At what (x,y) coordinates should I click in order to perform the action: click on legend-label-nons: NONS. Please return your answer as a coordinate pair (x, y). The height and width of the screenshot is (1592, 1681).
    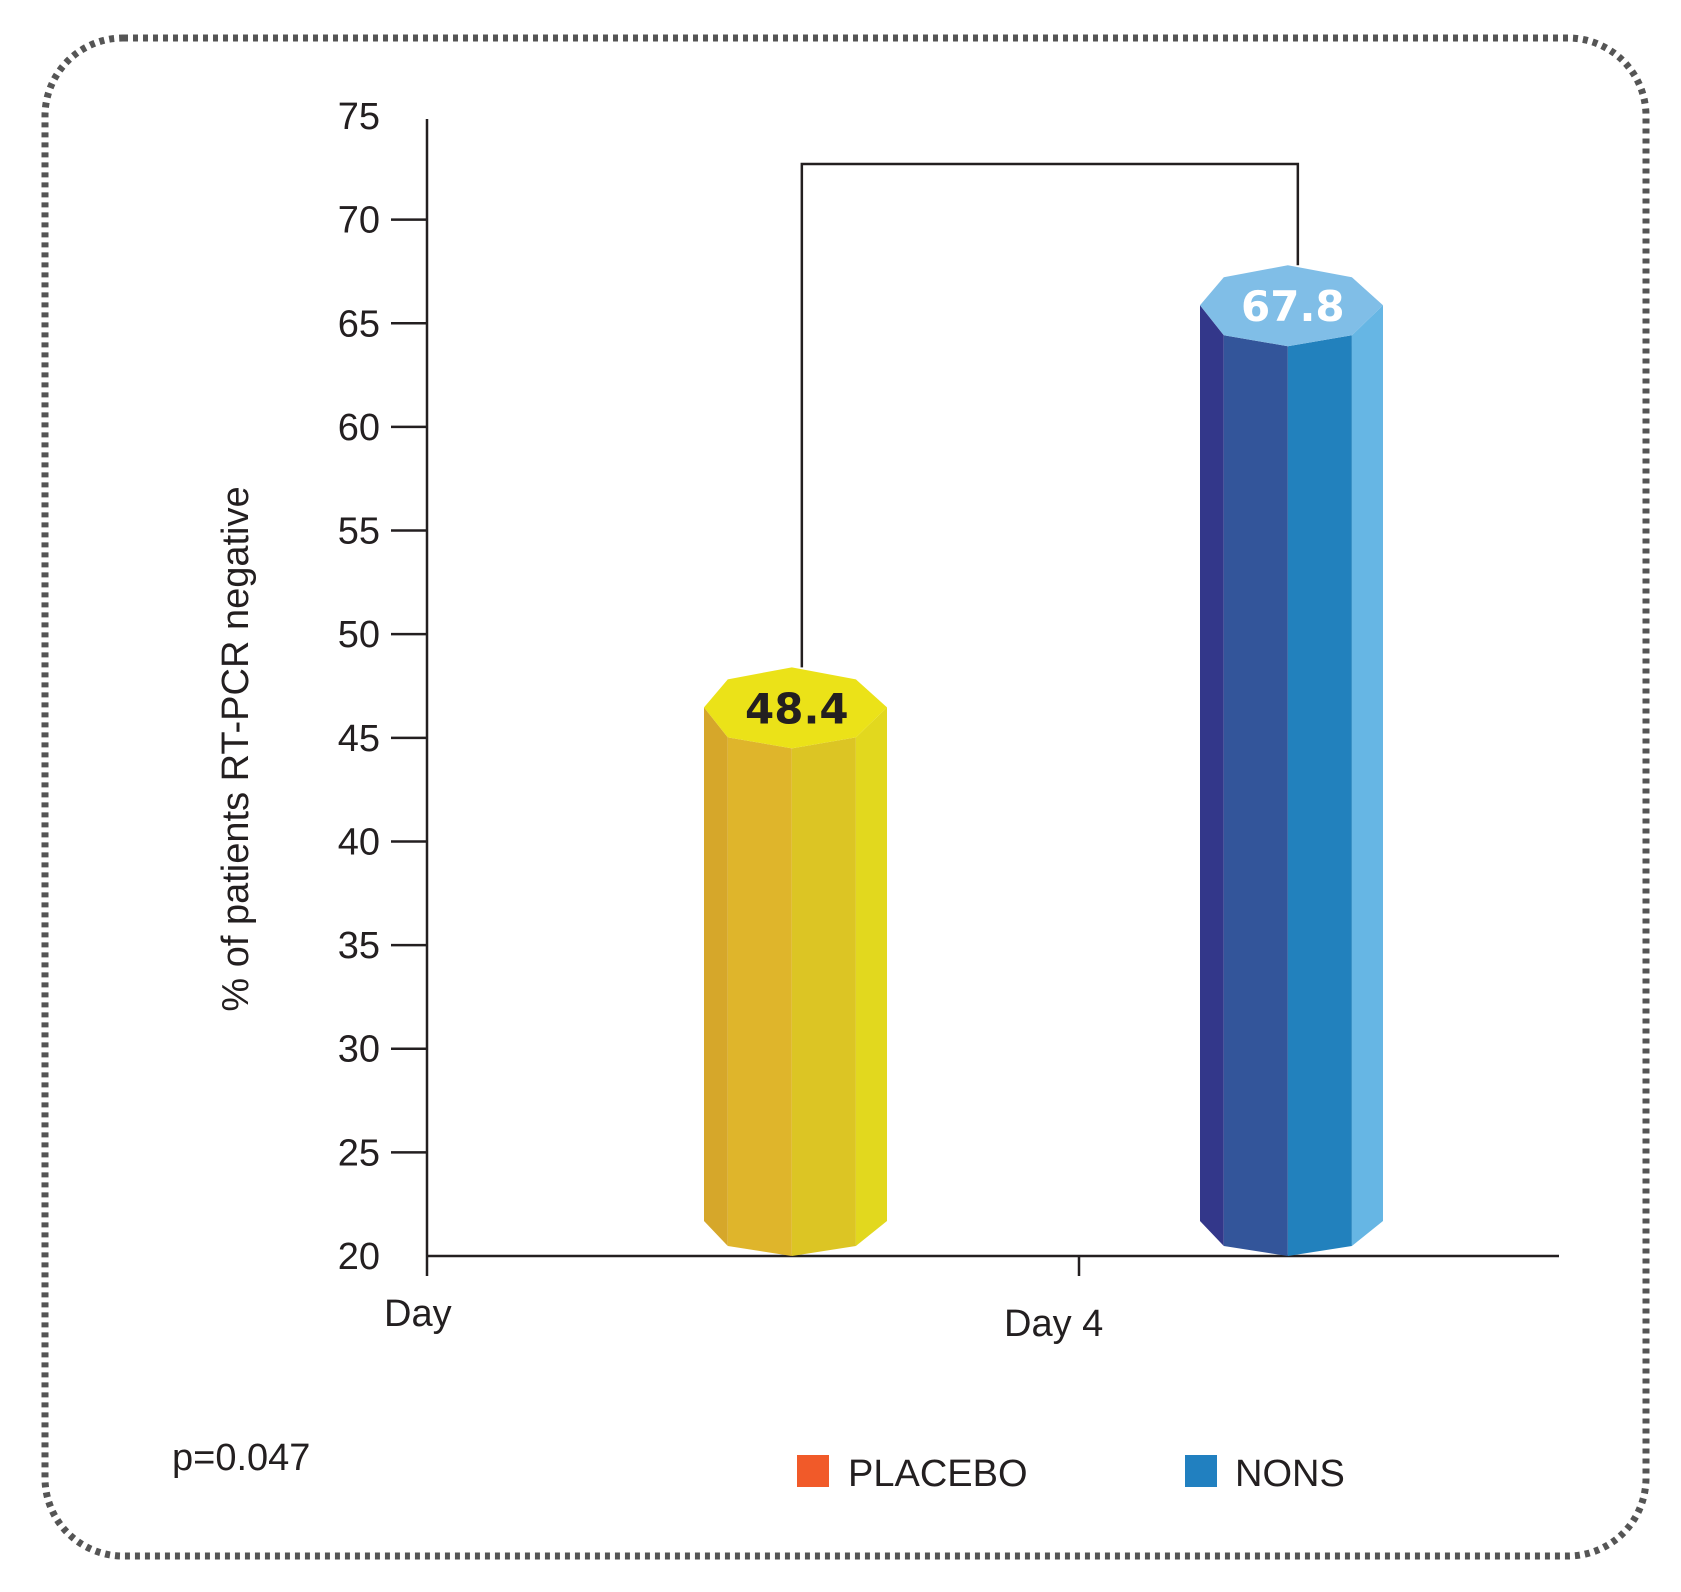
    Looking at the image, I should click on (1290, 1474).